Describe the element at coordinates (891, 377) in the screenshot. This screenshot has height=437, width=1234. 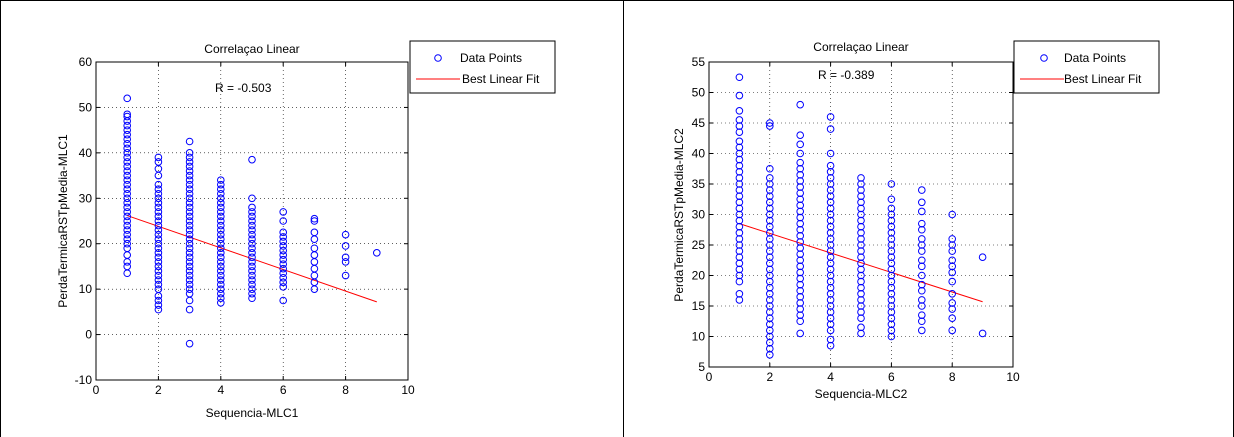
I see `x-tick-label: 6` at that location.